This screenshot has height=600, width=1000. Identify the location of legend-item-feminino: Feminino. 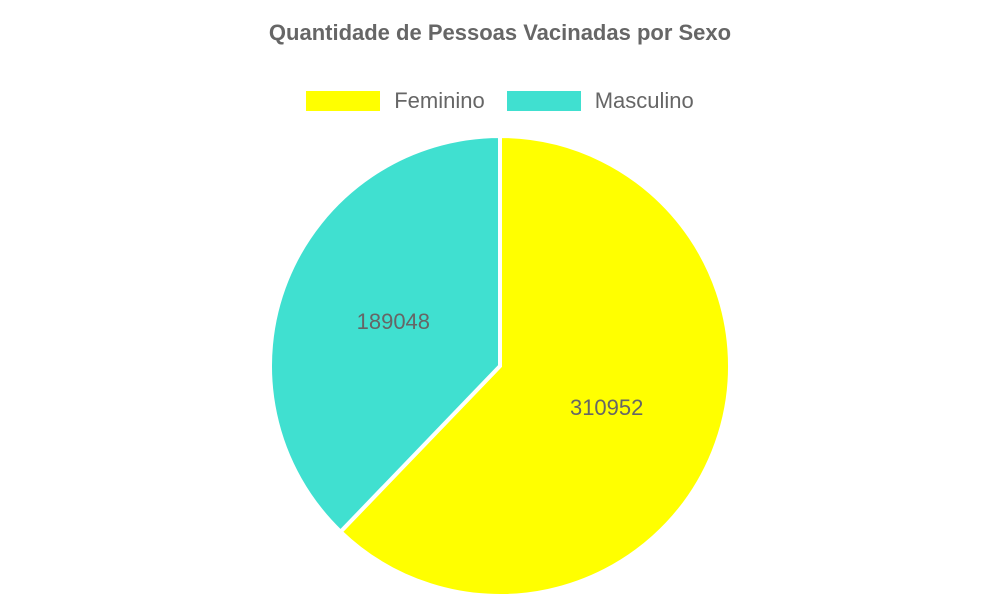
(395, 101).